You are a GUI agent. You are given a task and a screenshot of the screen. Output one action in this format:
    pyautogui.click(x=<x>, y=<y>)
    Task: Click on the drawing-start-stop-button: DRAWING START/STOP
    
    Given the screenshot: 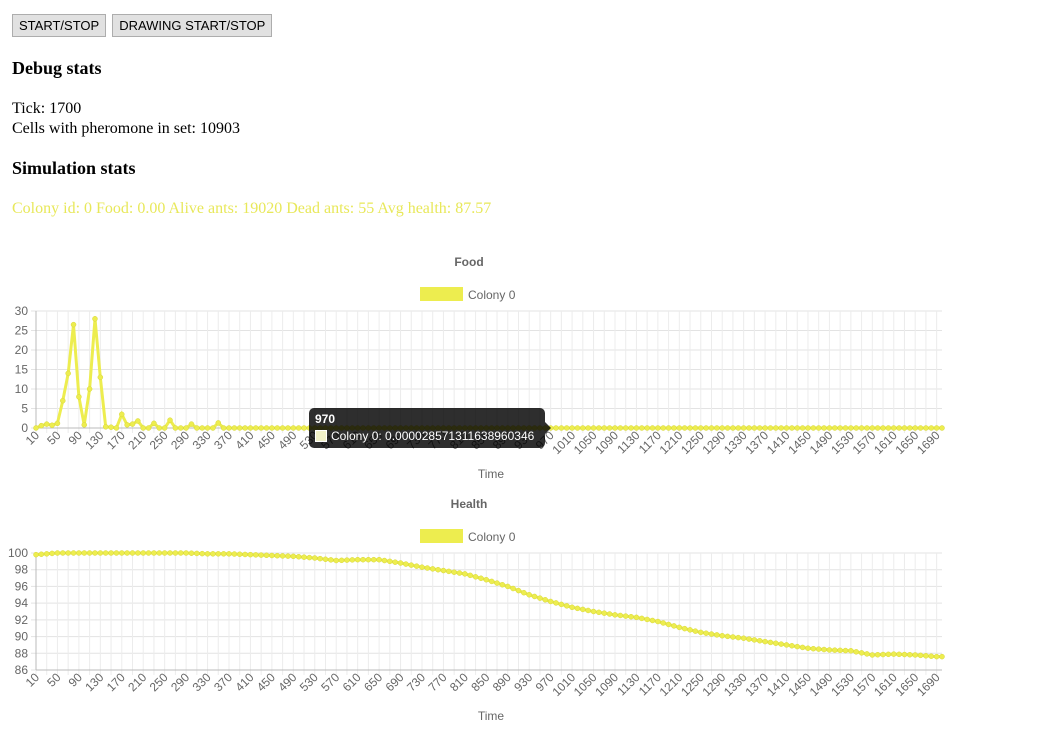 What is the action you would take?
    pyautogui.click(x=192, y=25)
    